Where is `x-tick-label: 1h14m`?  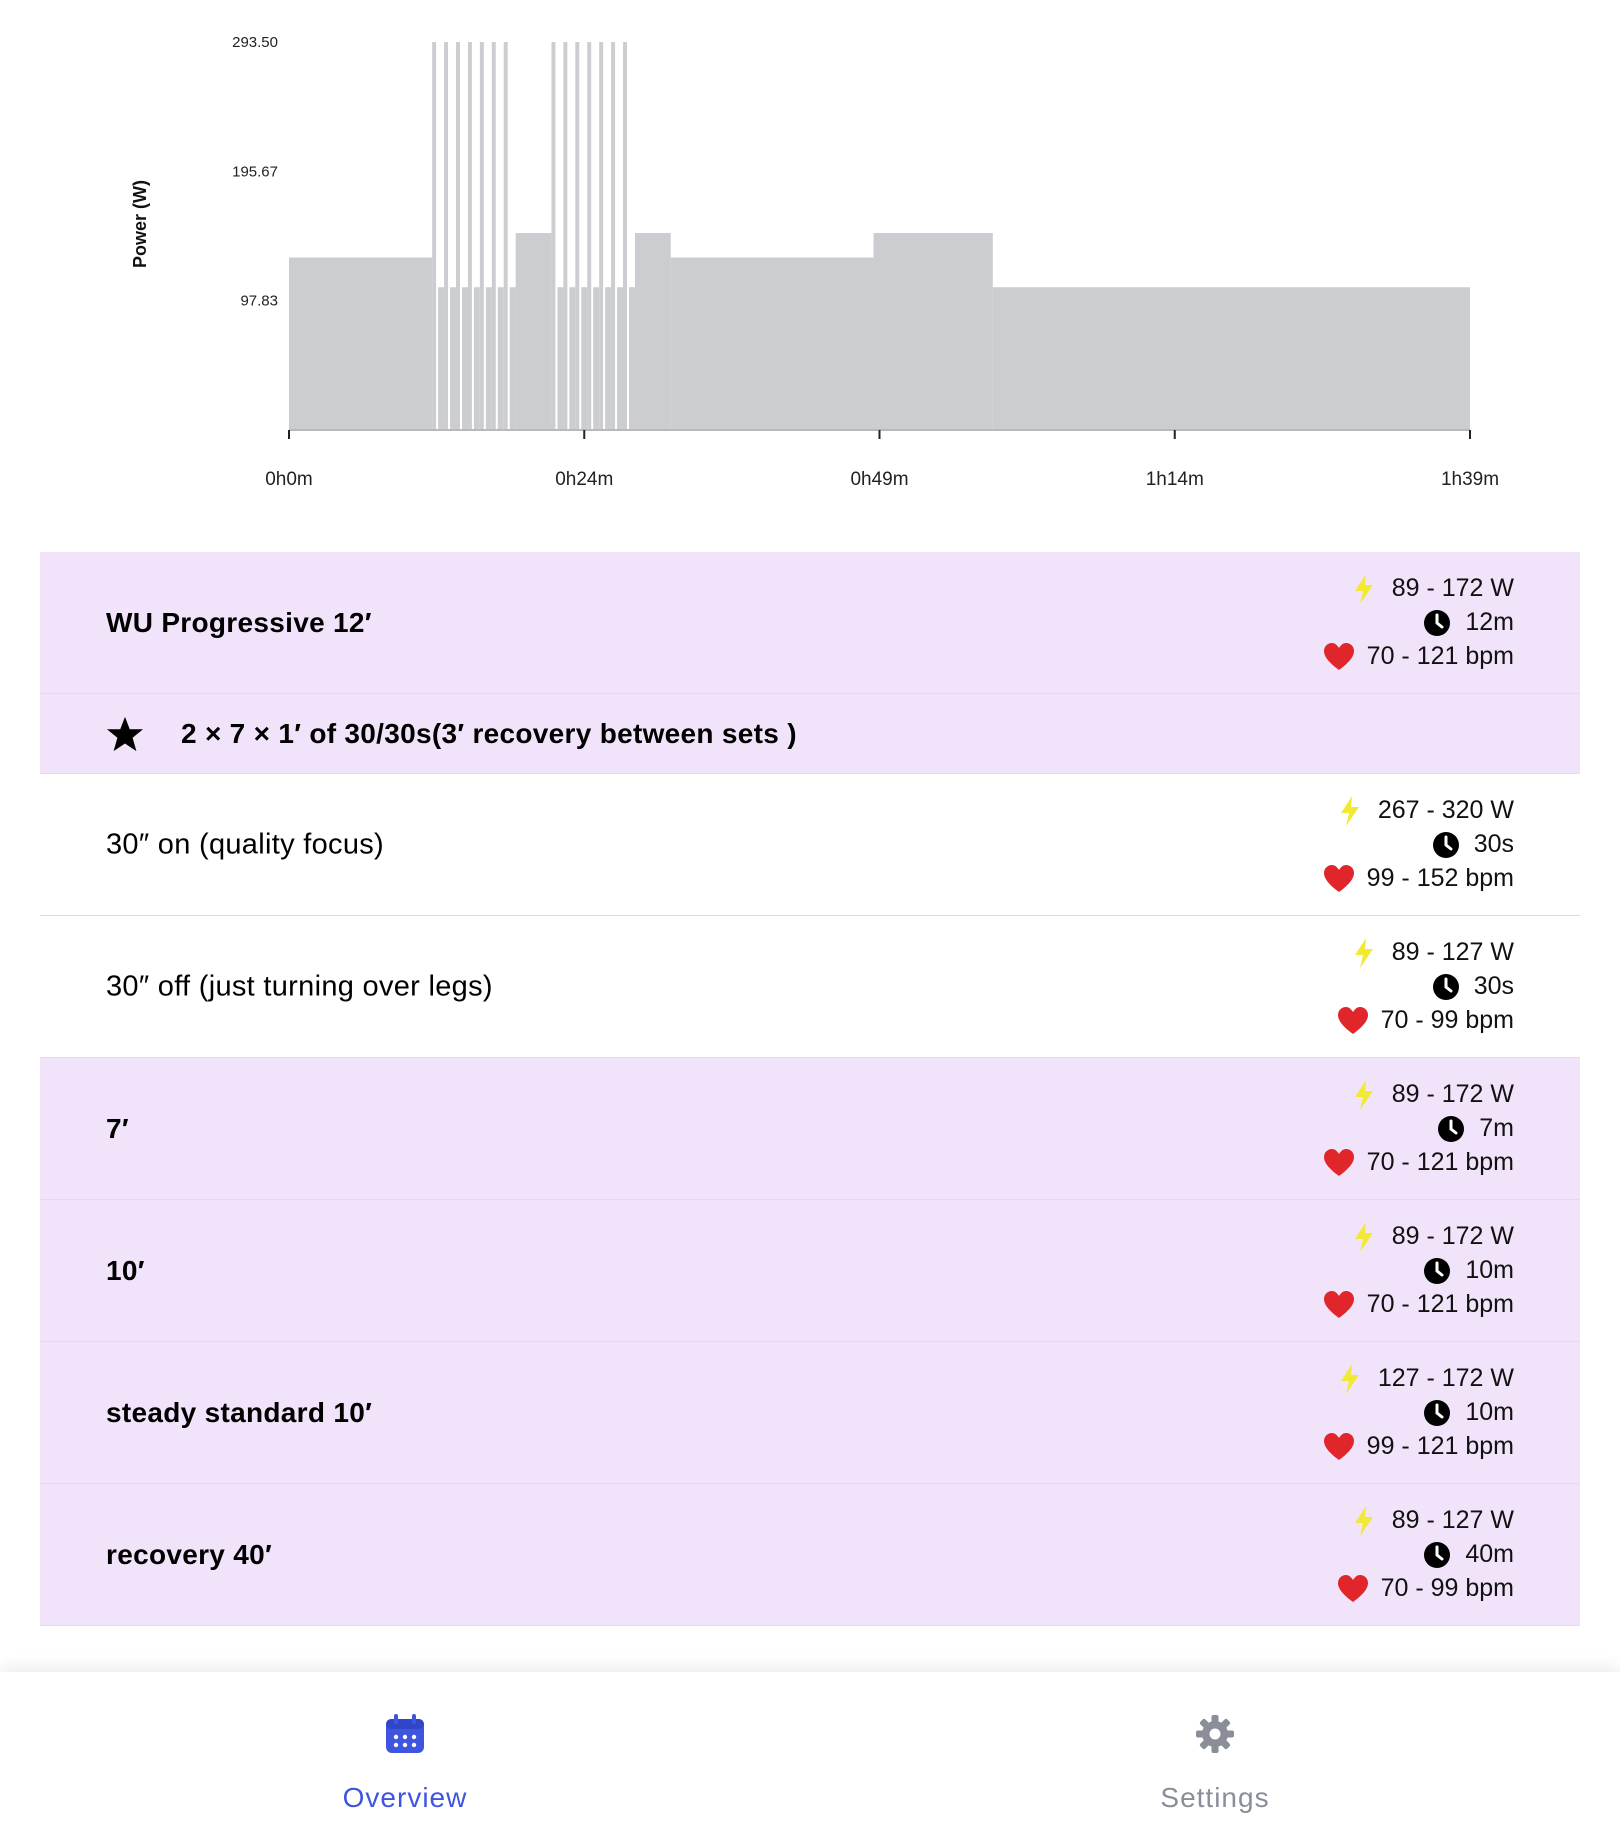
x-tick-label: 1h14m is located at coordinates (1175, 479).